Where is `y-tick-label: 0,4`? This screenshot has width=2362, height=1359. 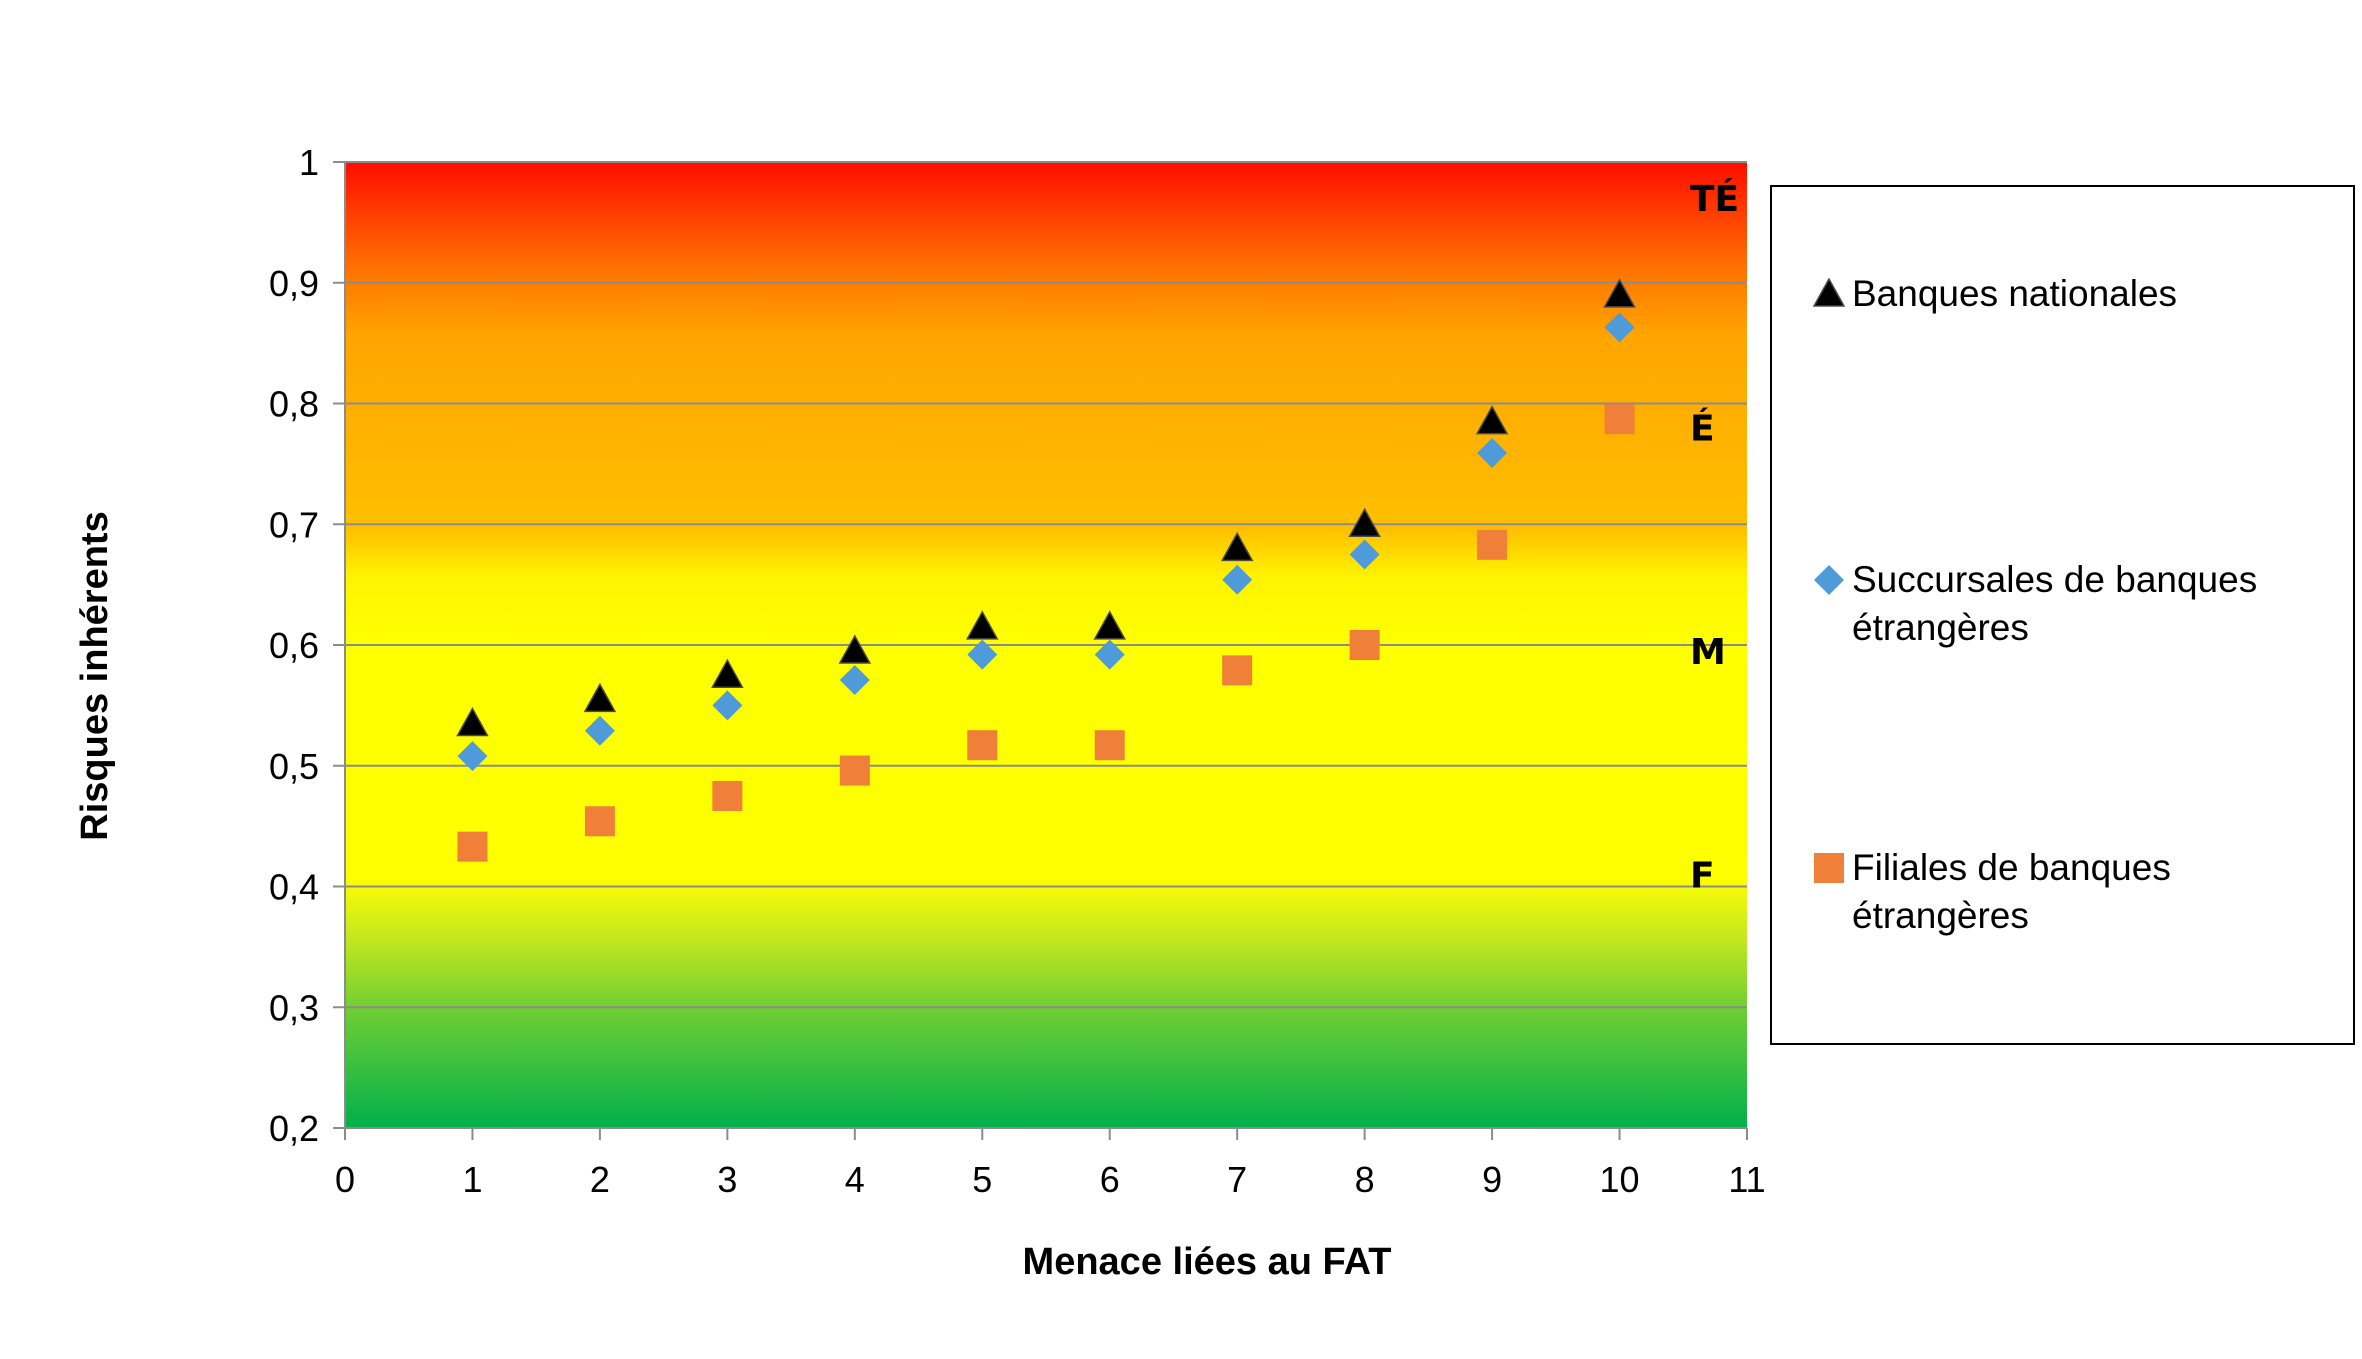 y-tick-label: 0,4 is located at coordinates (294, 887).